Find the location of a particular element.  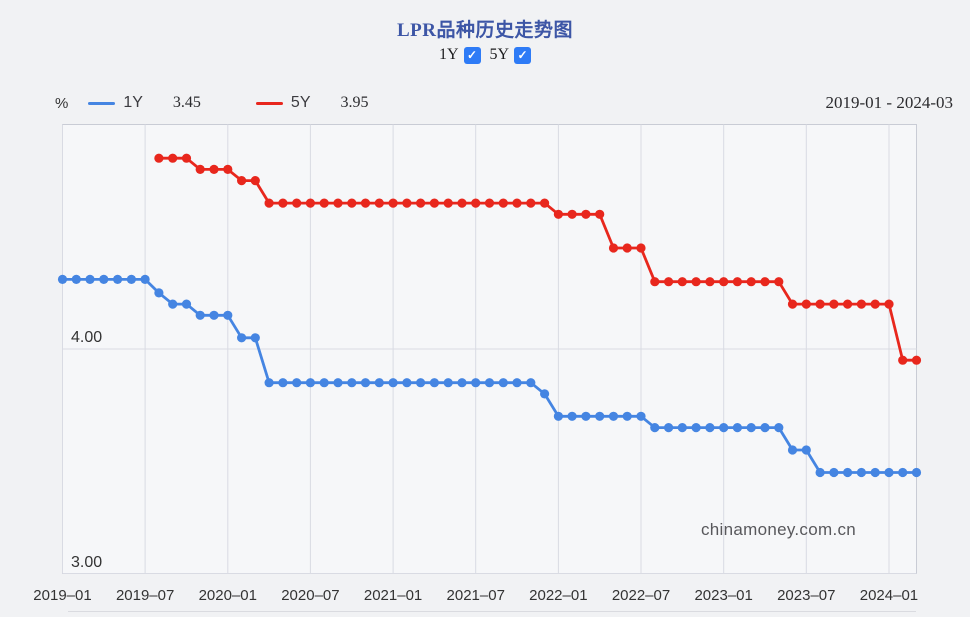

toggle-5y-label: 5Y is located at coordinates (499, 54).